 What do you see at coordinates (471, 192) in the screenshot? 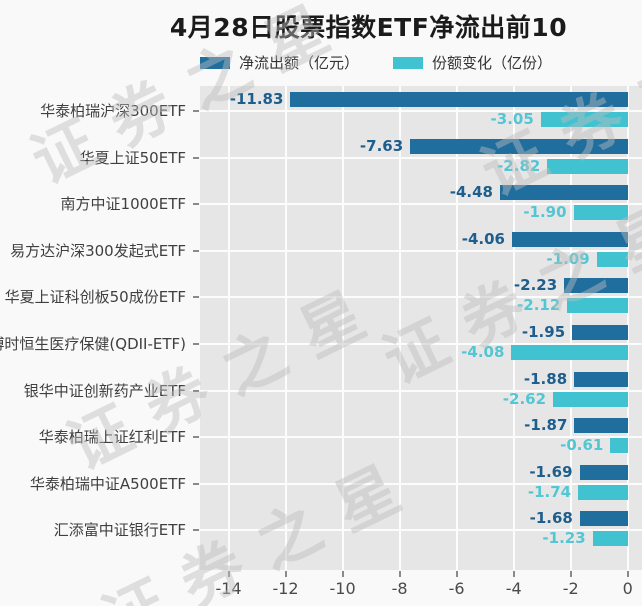
I see `bar-value-label: -4.48` at bounding box center [471, 192].